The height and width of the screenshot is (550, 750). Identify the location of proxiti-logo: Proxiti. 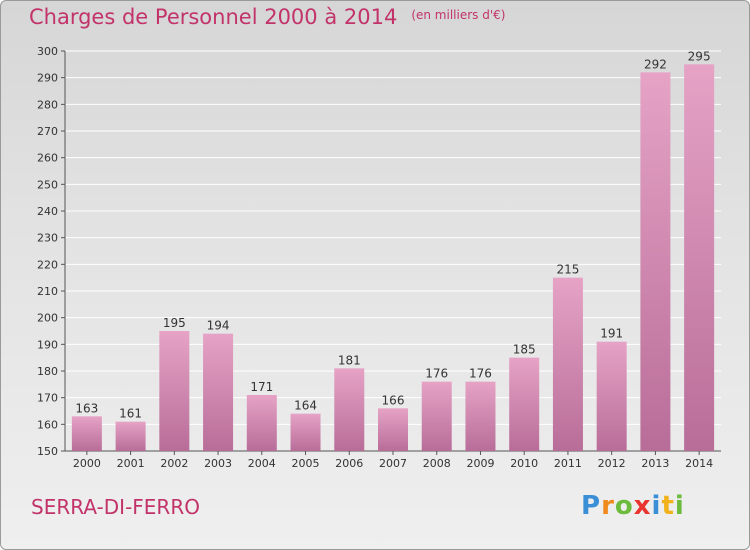
(633, 506).